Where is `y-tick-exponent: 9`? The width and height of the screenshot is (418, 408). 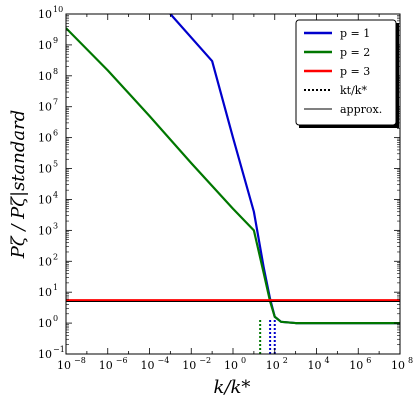 y-tick-exponent: 9 is located at coordinates (55, 40).